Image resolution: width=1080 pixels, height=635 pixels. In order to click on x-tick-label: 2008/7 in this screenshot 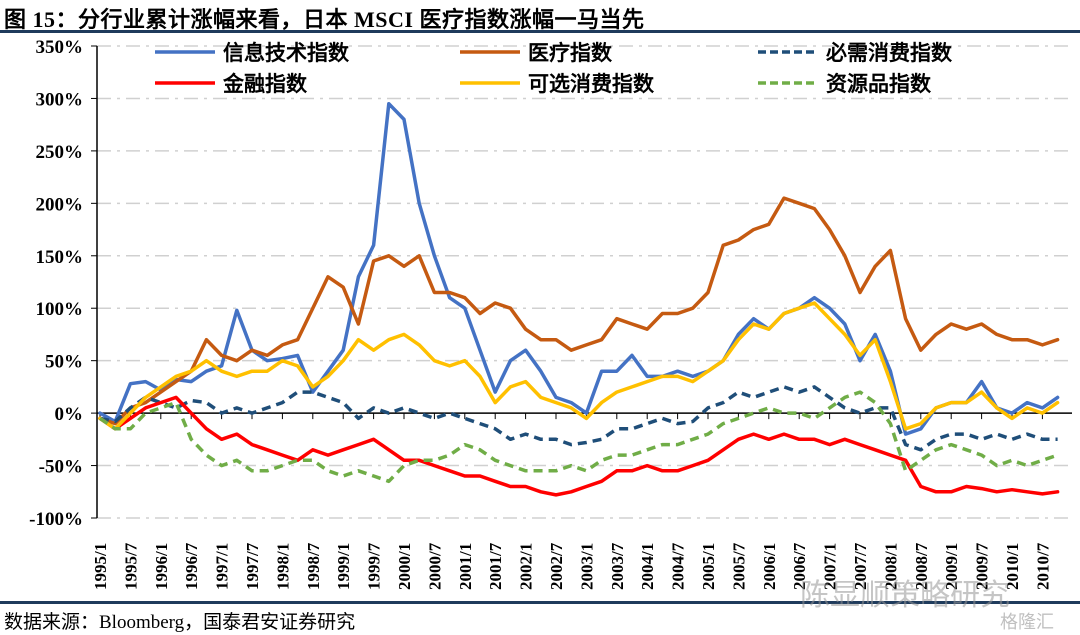, I will do `click(921, 566)`.